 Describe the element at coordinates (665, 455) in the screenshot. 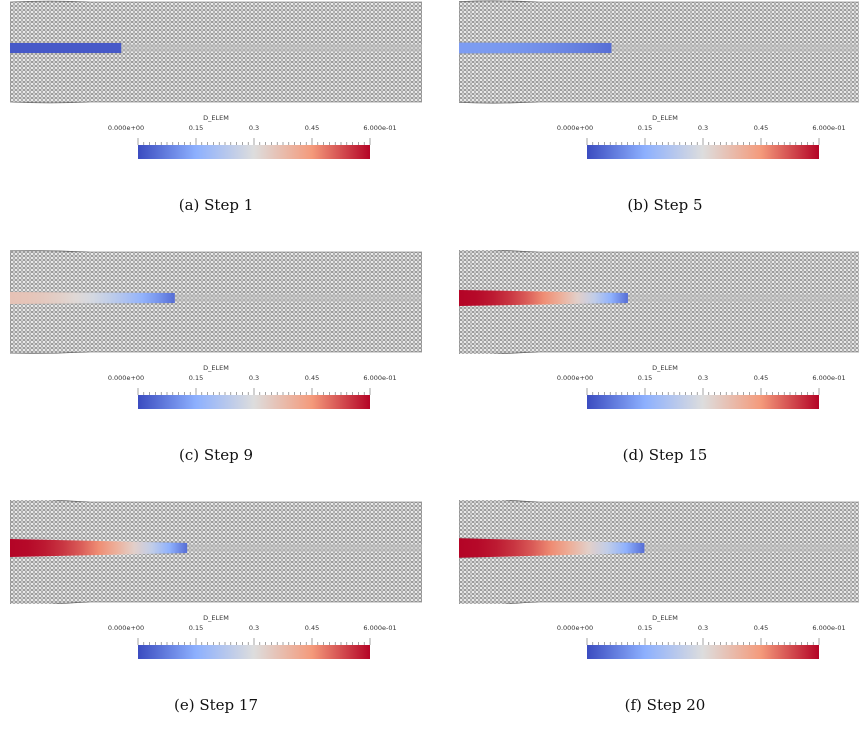

I see `subfigure-caption: (d) Step 15` at that location.